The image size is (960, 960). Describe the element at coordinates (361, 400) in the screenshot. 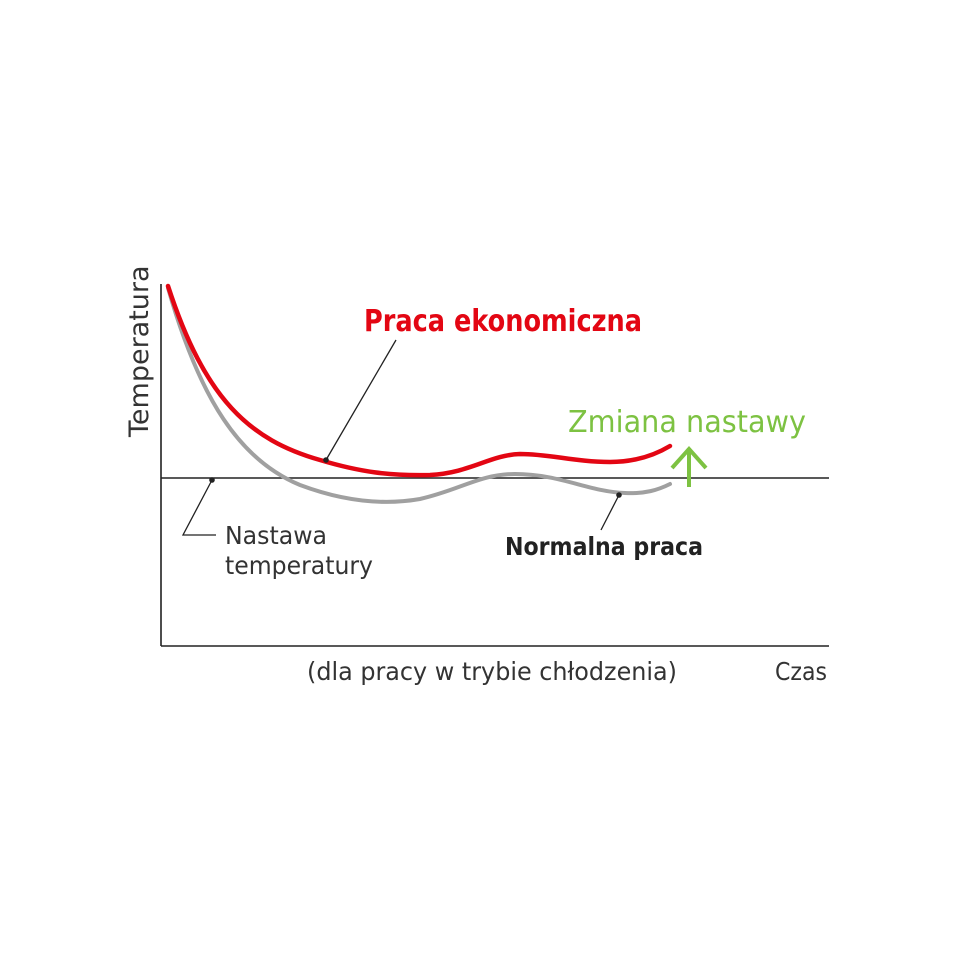

I see `economy-leader-line` at that location.